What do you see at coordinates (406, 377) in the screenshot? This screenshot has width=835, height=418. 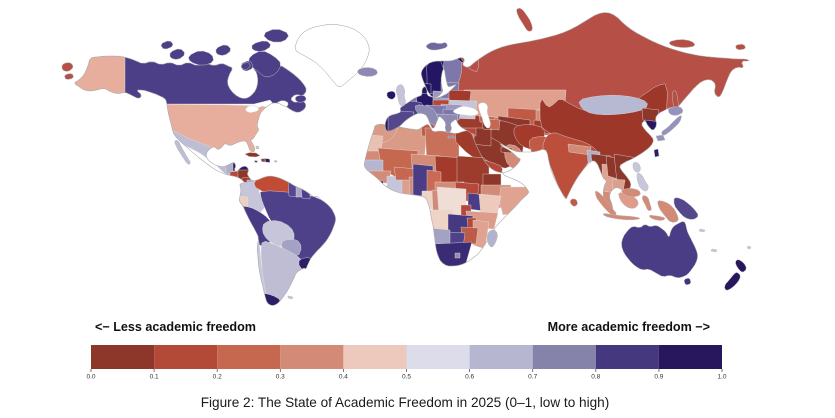 I see `svg-text: 0.5` at bounding box center [406, 377].